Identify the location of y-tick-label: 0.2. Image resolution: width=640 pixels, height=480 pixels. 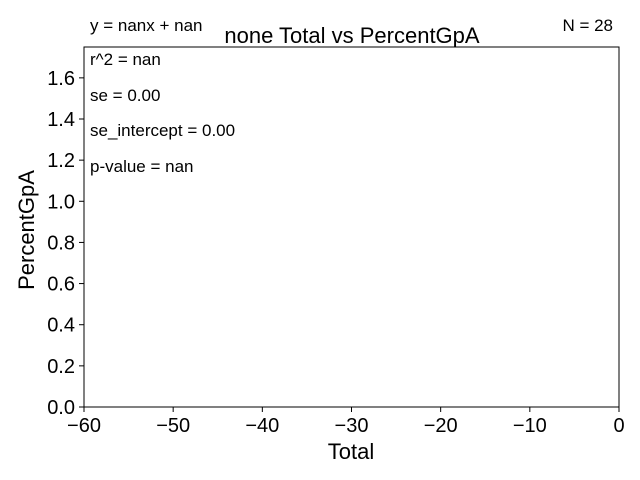
(61, 367).